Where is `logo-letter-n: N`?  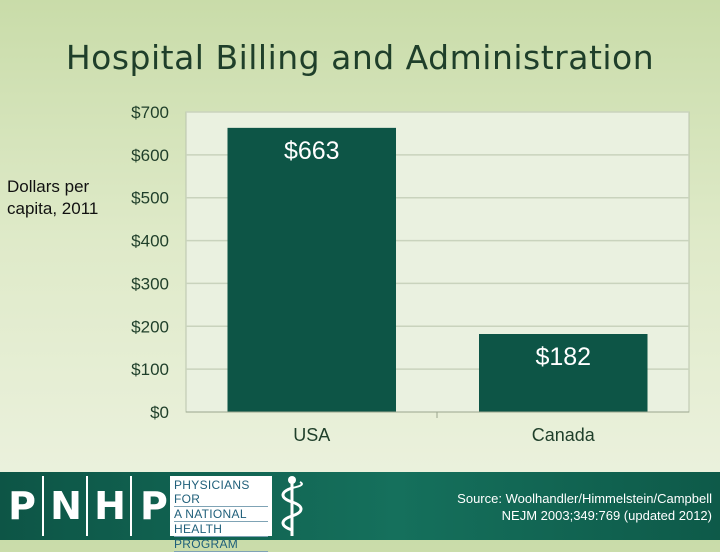
logo-letter-n: N is located at coordinates (66, 506).